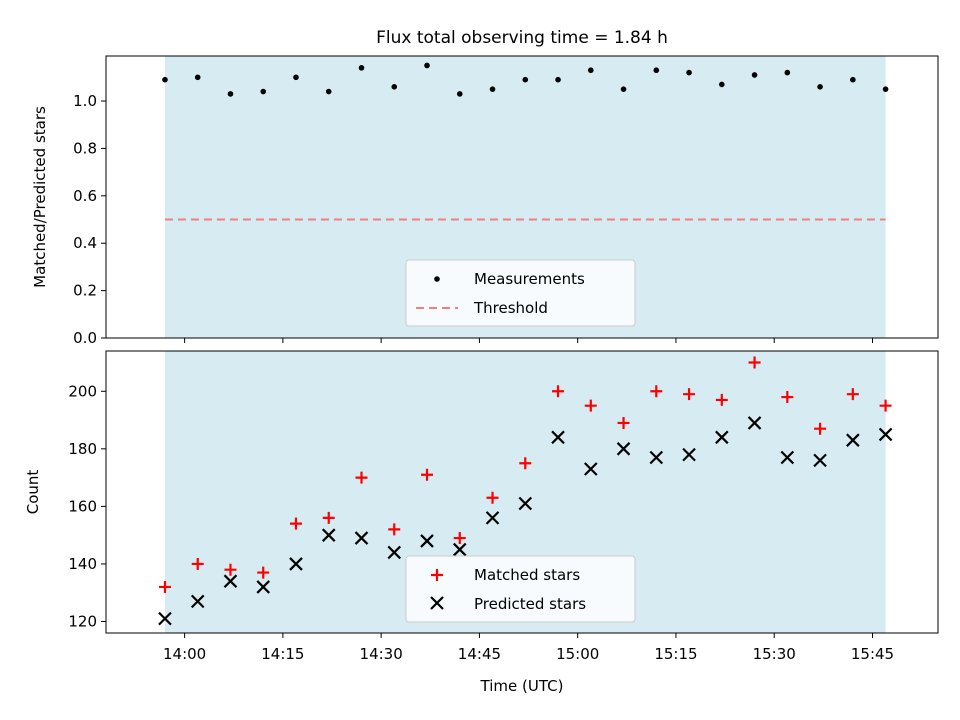  What do you see at coordinates (530, 604) in the screenshot?
I see `legend-predicted-label: Predicted stars` at bounding box center [530, 604].